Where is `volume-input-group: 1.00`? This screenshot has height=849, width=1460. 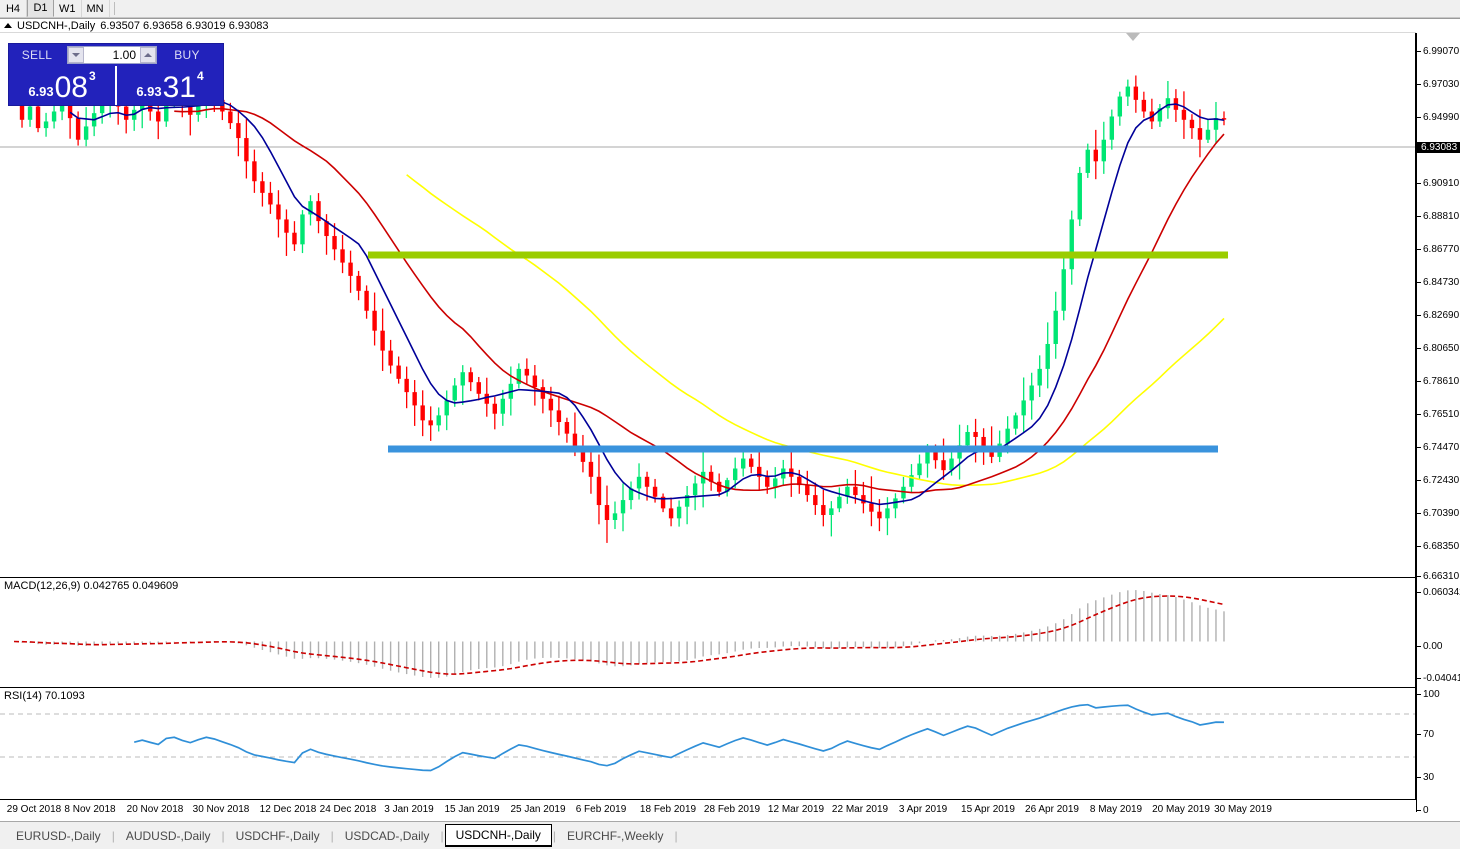
volume-input-group: 1.00 is located at coordinates (112, 55).